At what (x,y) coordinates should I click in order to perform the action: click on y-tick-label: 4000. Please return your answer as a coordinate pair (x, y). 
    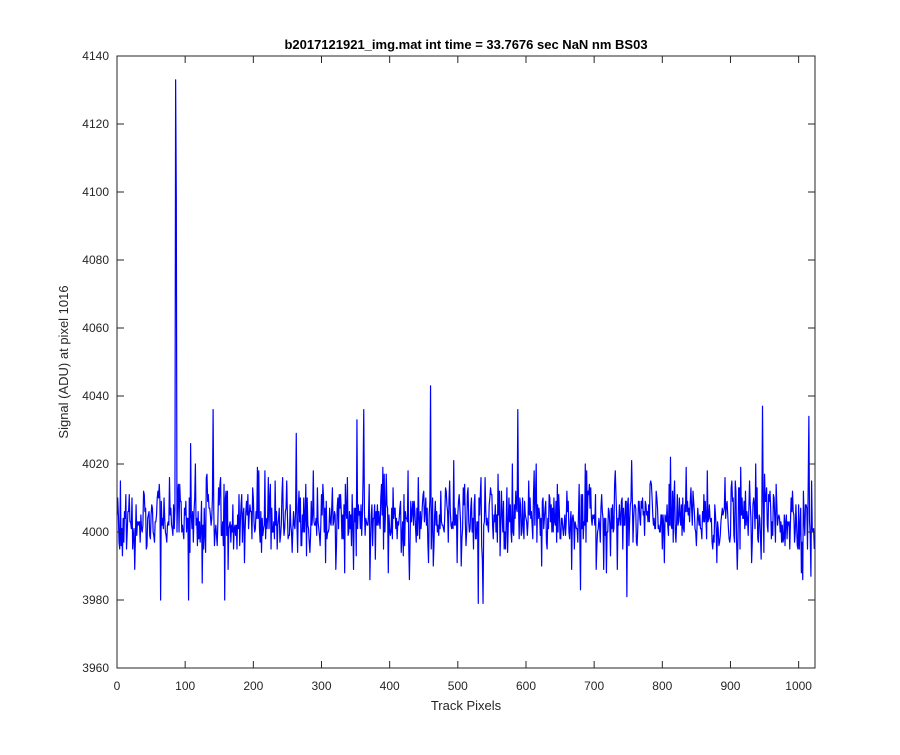
    Looking at the image, I should click on (95, 532).